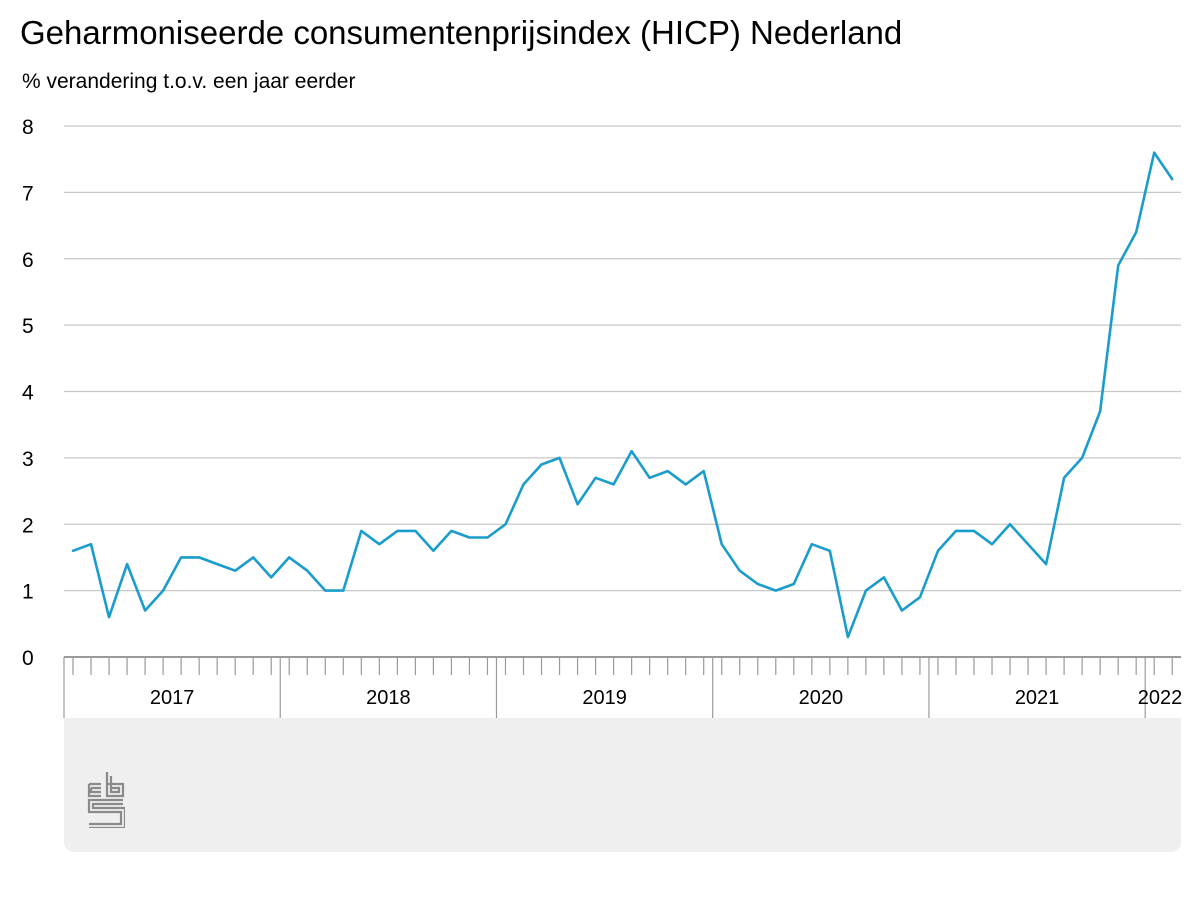 The image size is (1200, 900). Describe the element at coordinates (388, 698) in the screenshot. I see `x-year-label: 2018` at that location.